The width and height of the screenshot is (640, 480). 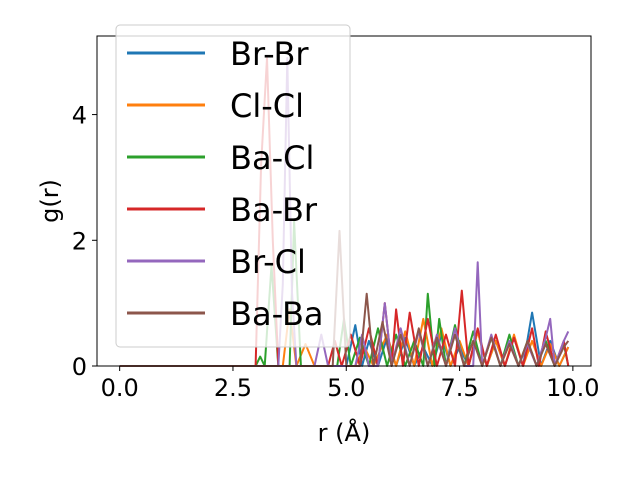 I want to click on x-tick-label: 7.5, so click(x=459, y=388).